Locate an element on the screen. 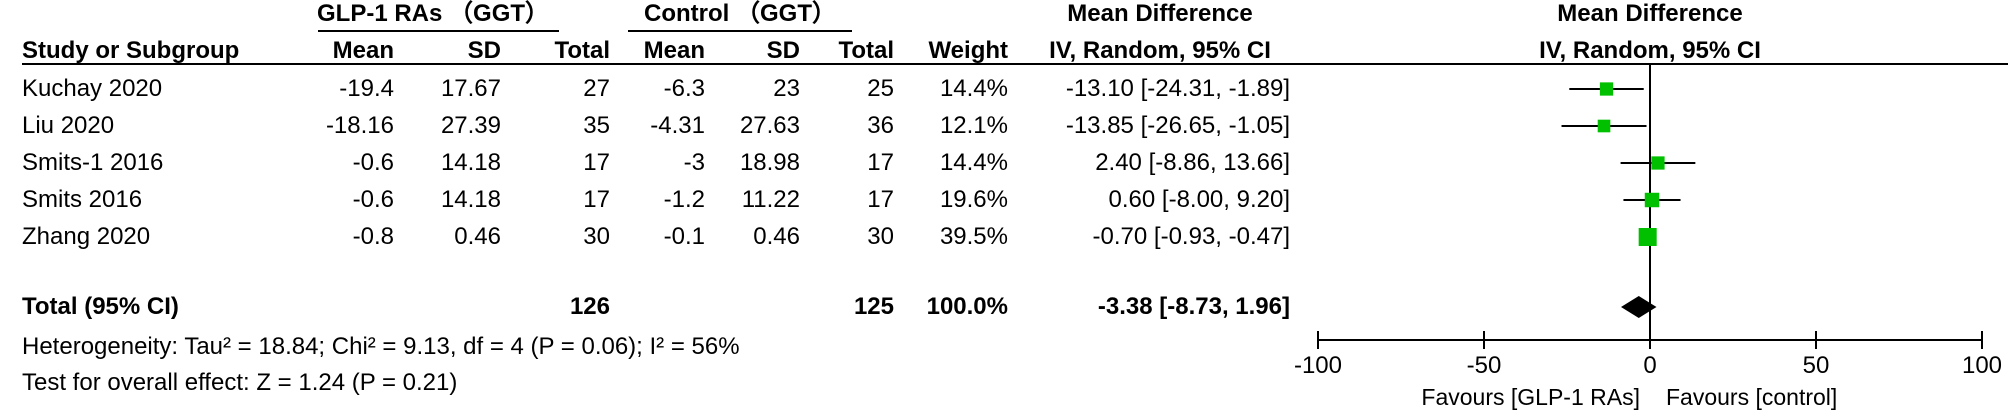 The width and height of the screenshot is (2008, 416). total1-cell: 35 is located at coordinates (596, 125).